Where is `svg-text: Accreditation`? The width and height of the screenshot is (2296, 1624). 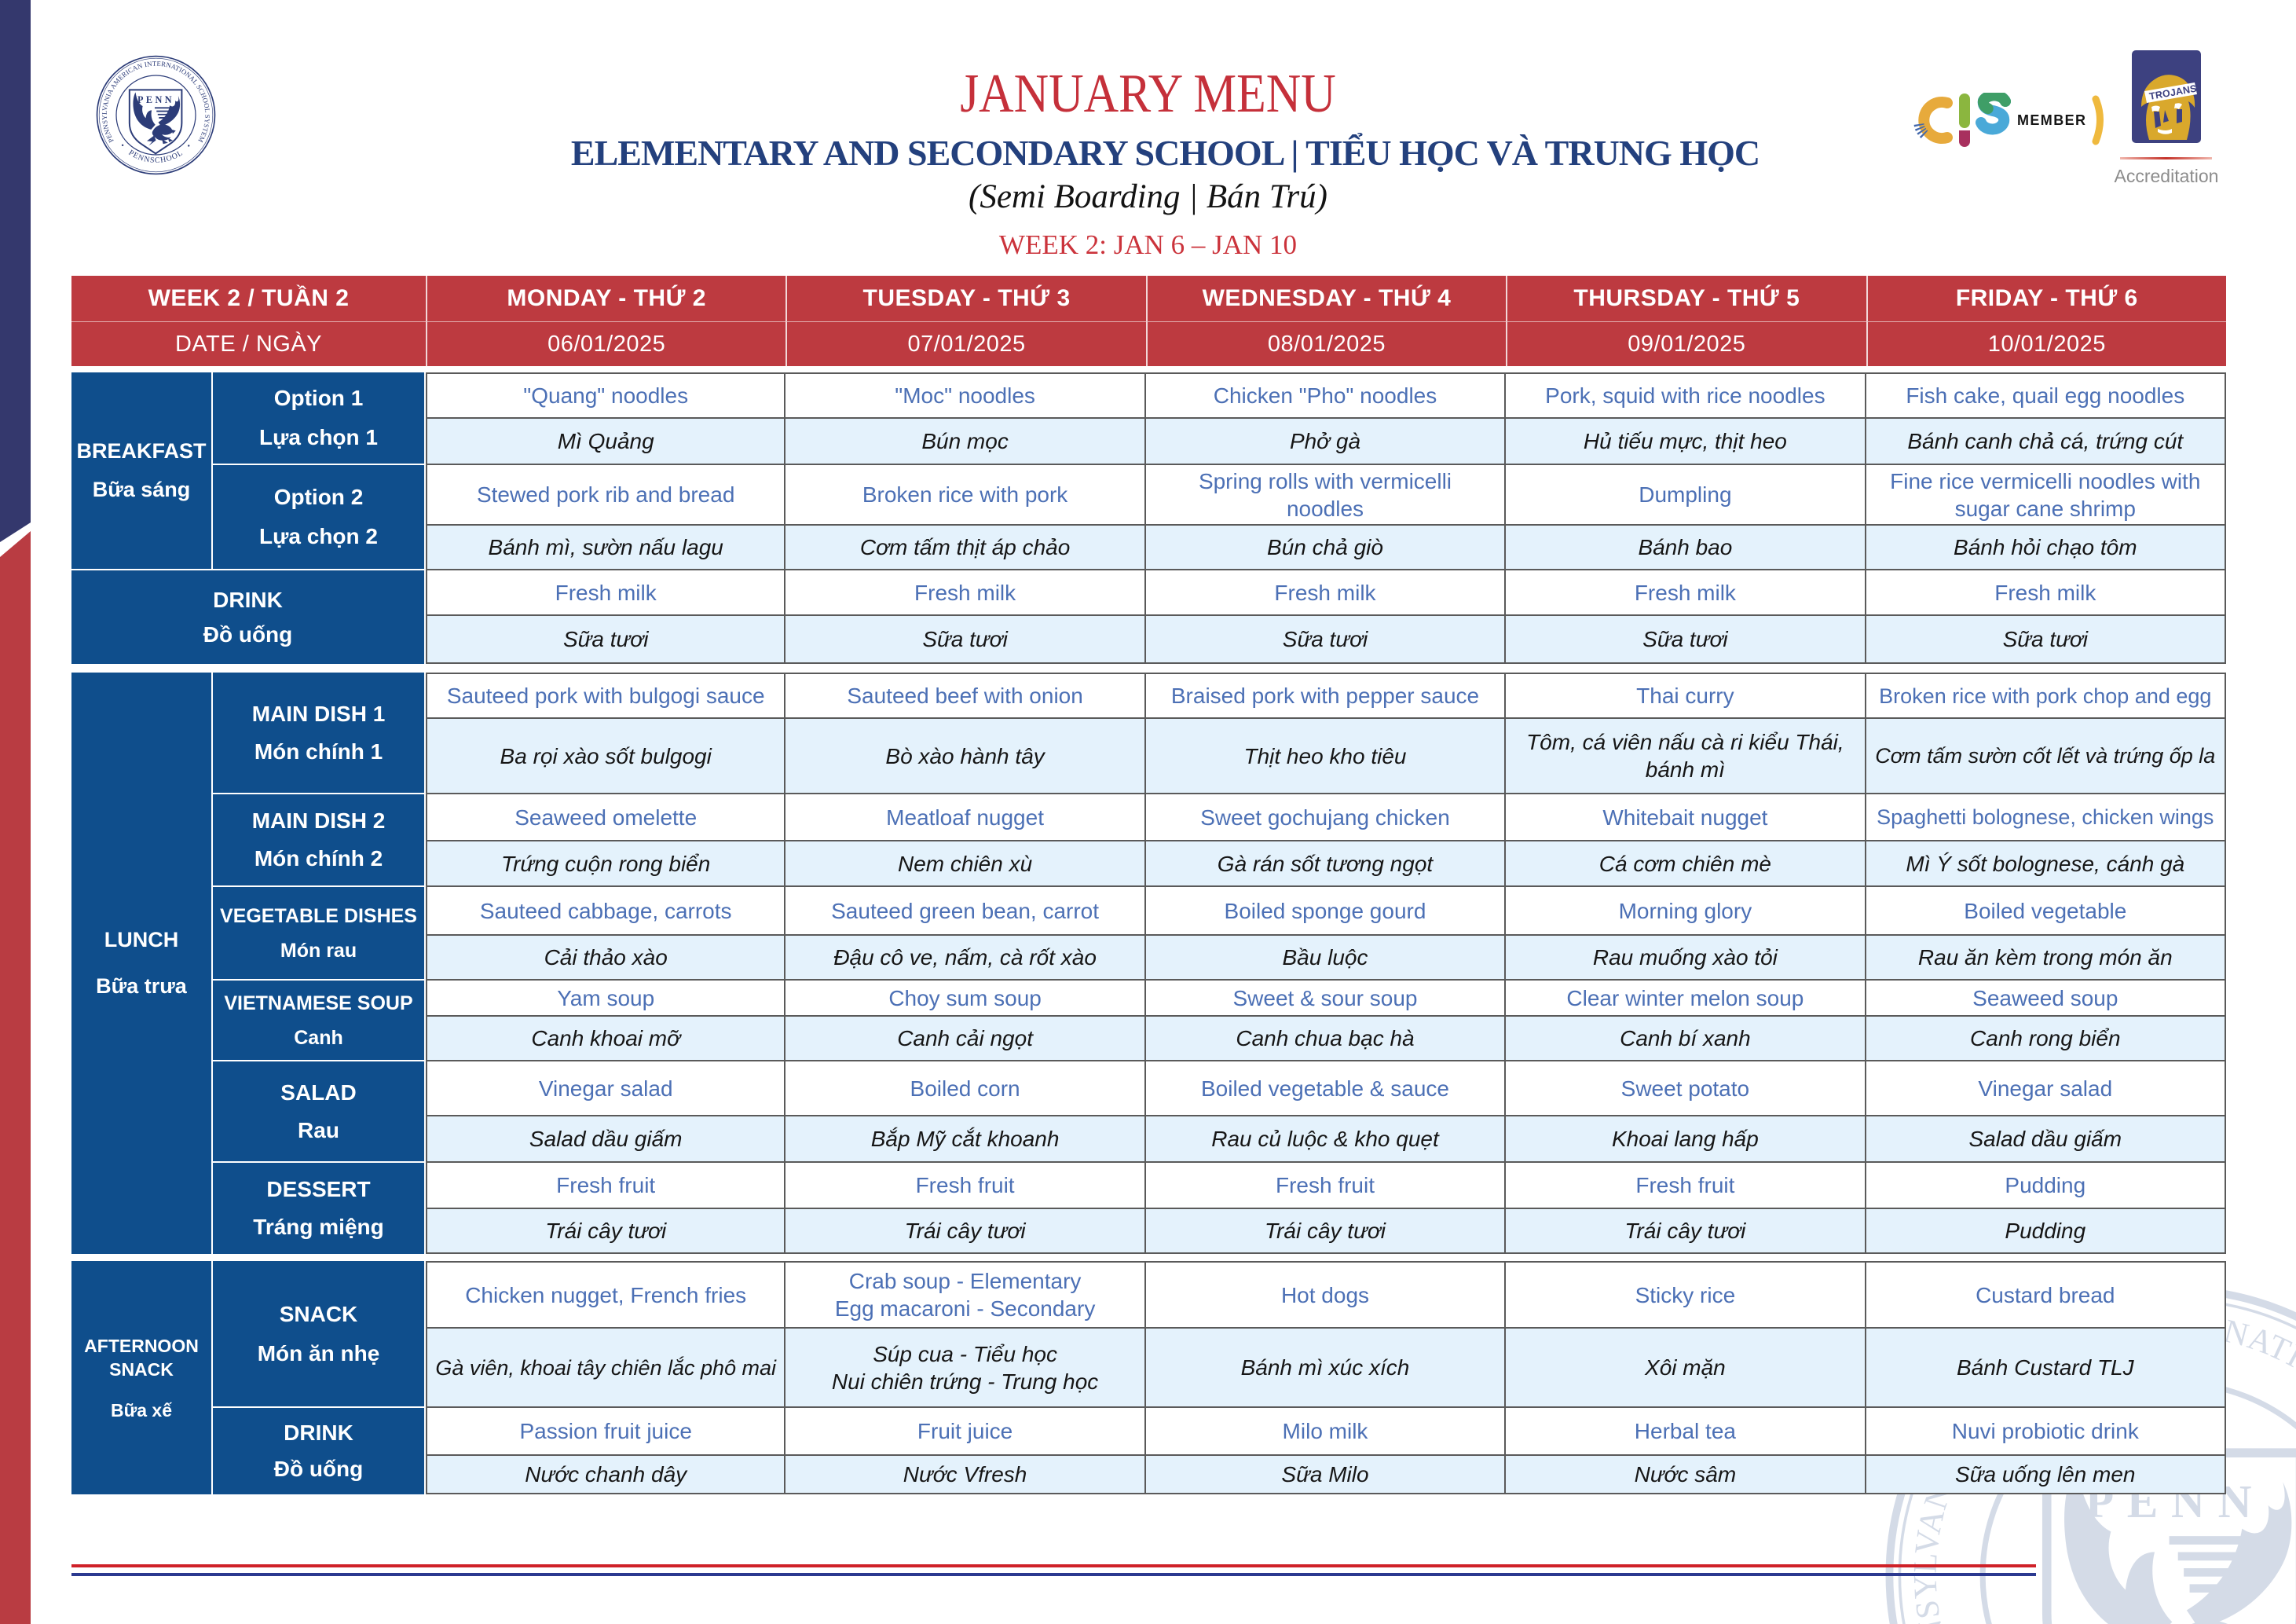
svg-text: Accreditation is located at coordinates (2167, 176).